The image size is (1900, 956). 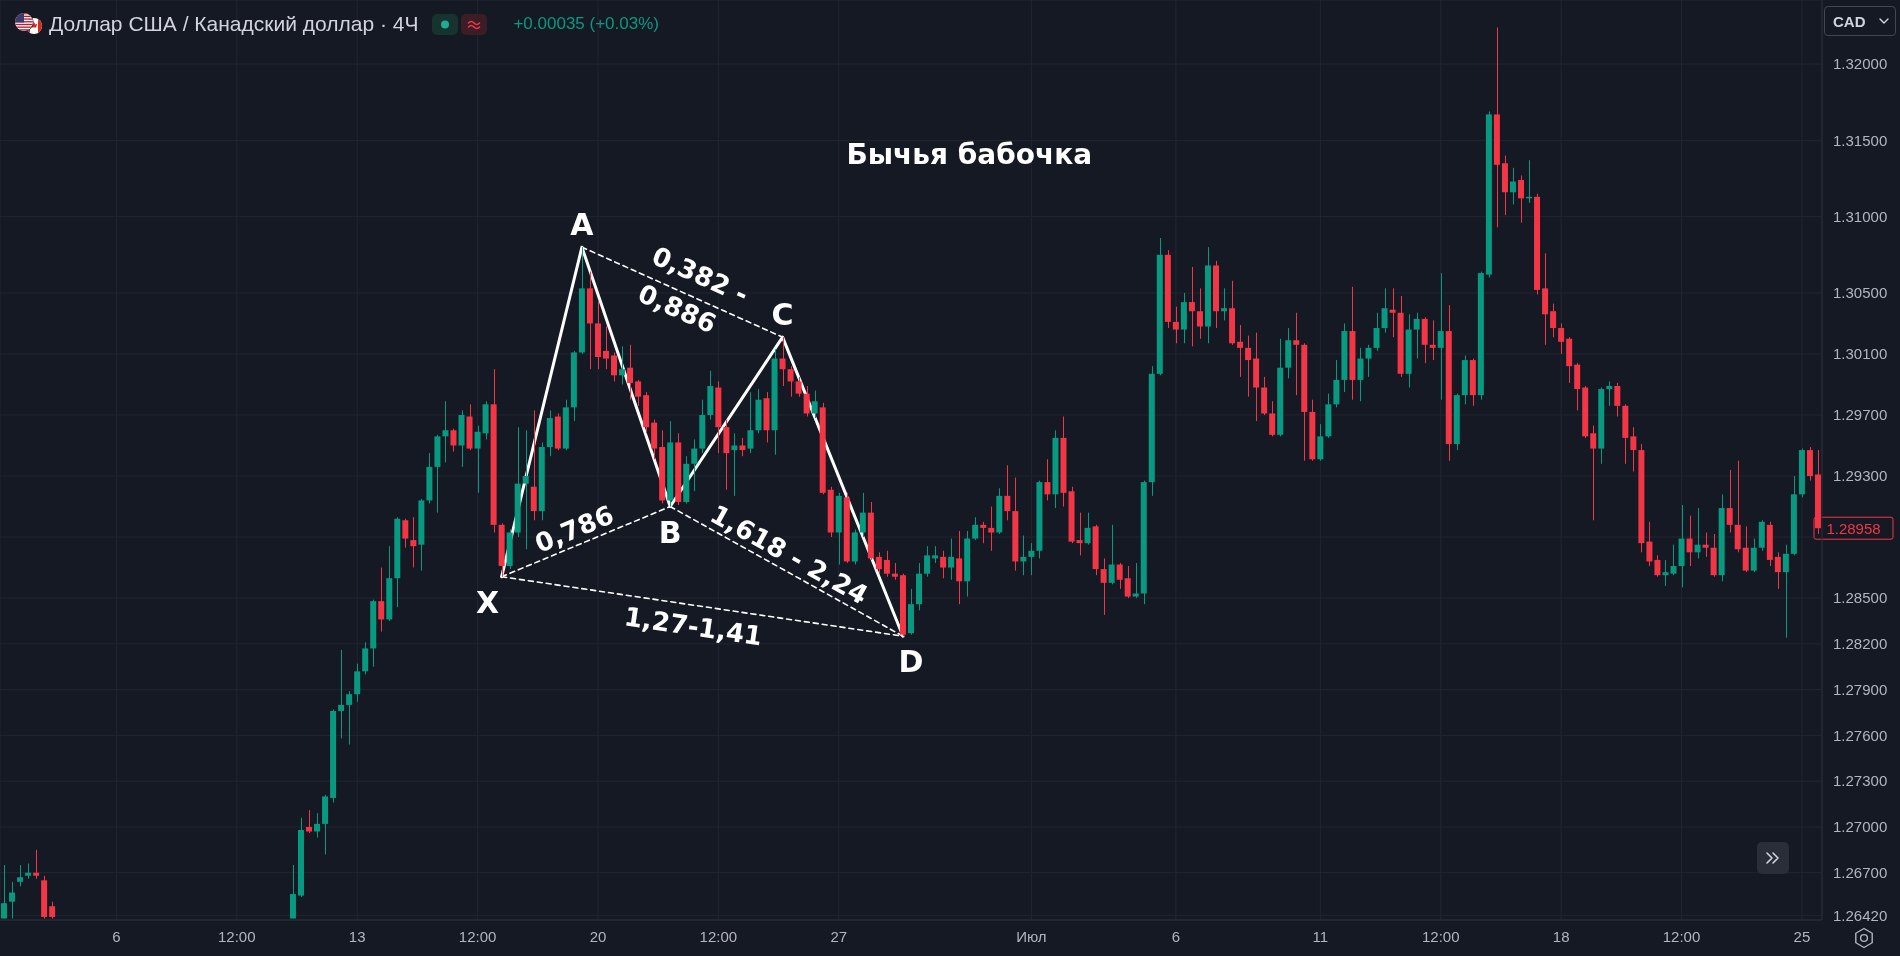 I want to click on data-label: D, so click(x=911, y=662).